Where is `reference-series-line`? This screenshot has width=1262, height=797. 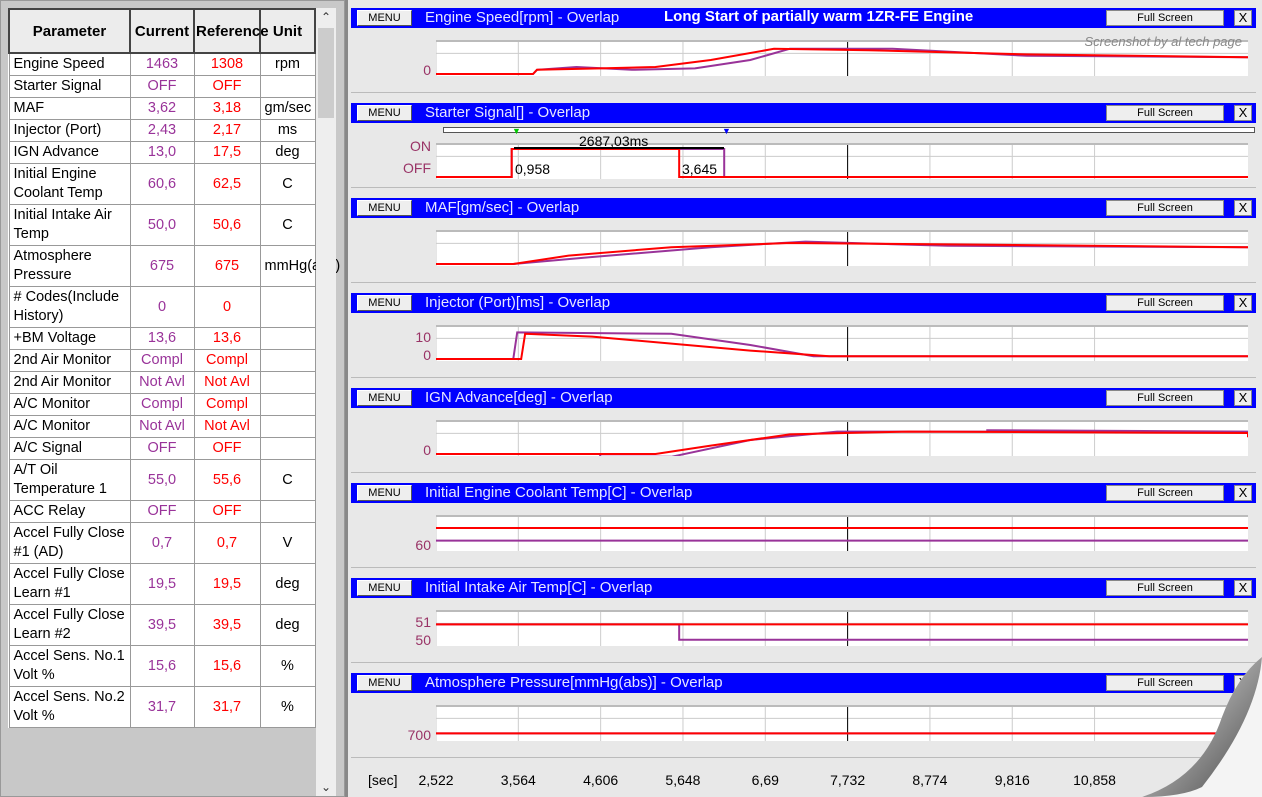
reference-series-line is located at coordinates (842, 61).